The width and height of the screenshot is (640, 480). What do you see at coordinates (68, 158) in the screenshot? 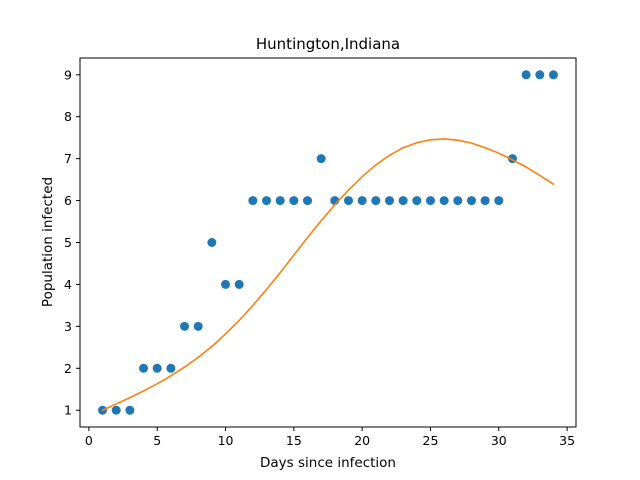
I see `y-tick-label: 7` at bounding box center [68, 158].